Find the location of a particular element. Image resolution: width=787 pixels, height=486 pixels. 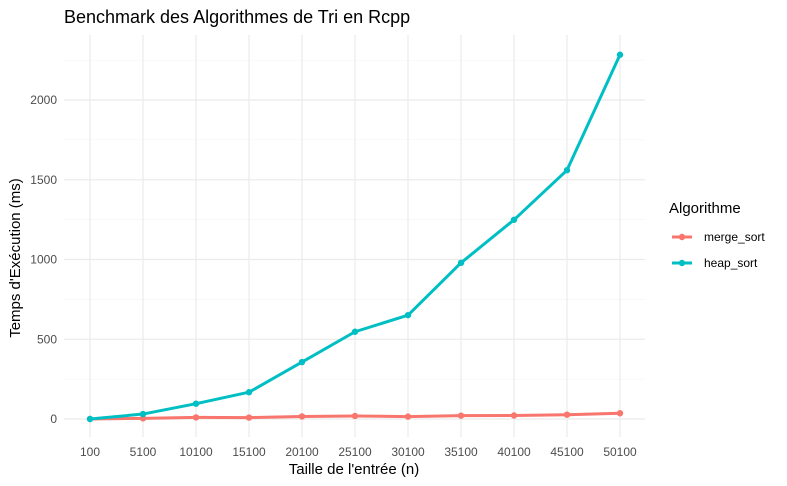

x-tick-label: 25100 is located at coordinates (355, 452).